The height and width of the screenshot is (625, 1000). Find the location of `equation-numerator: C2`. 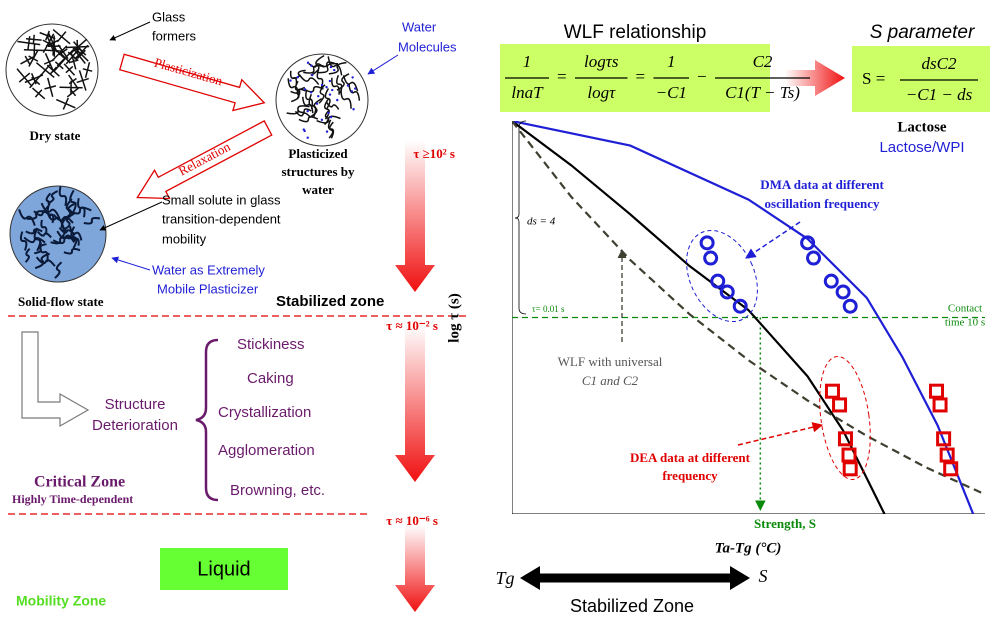

equation-numerator: C2 is located at coordinates (763, 61).